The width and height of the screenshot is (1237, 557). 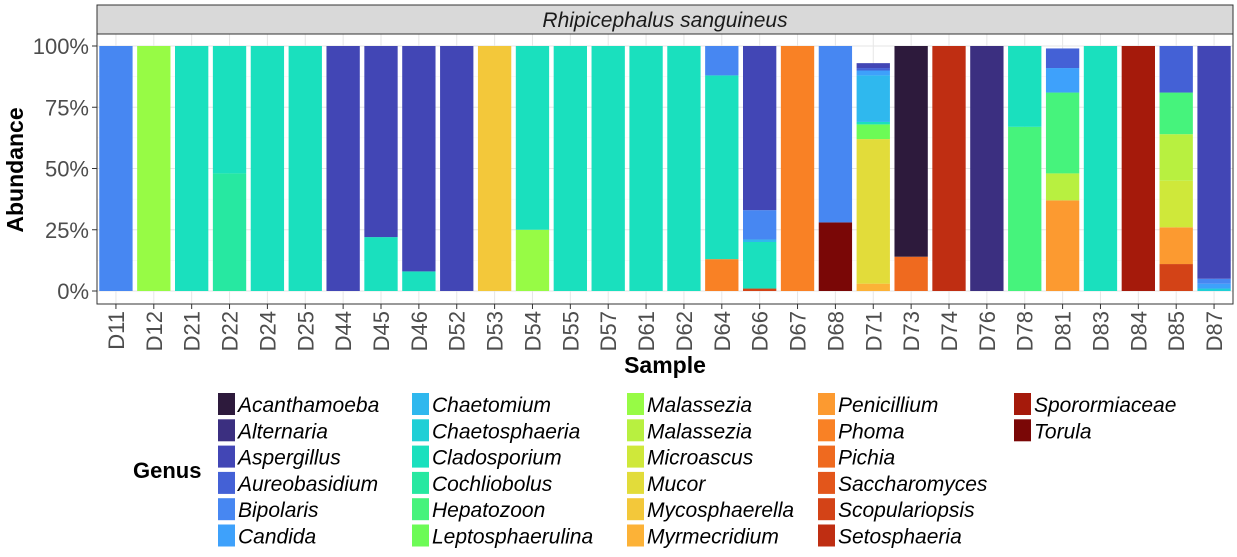 What do you see at coordinates (760, 225) in the screenshot?
I see `bar-D66-bipolaris` at bounding box center [760, 225].